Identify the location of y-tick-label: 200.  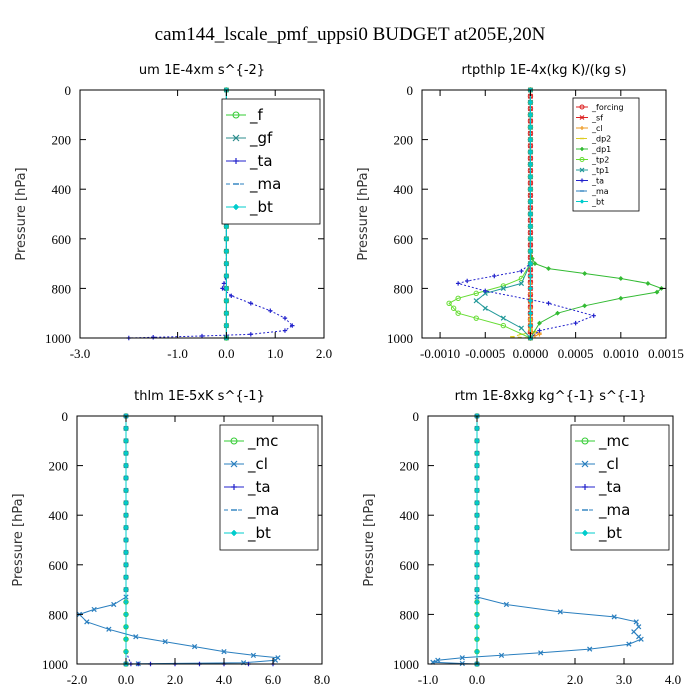
(62, 140).